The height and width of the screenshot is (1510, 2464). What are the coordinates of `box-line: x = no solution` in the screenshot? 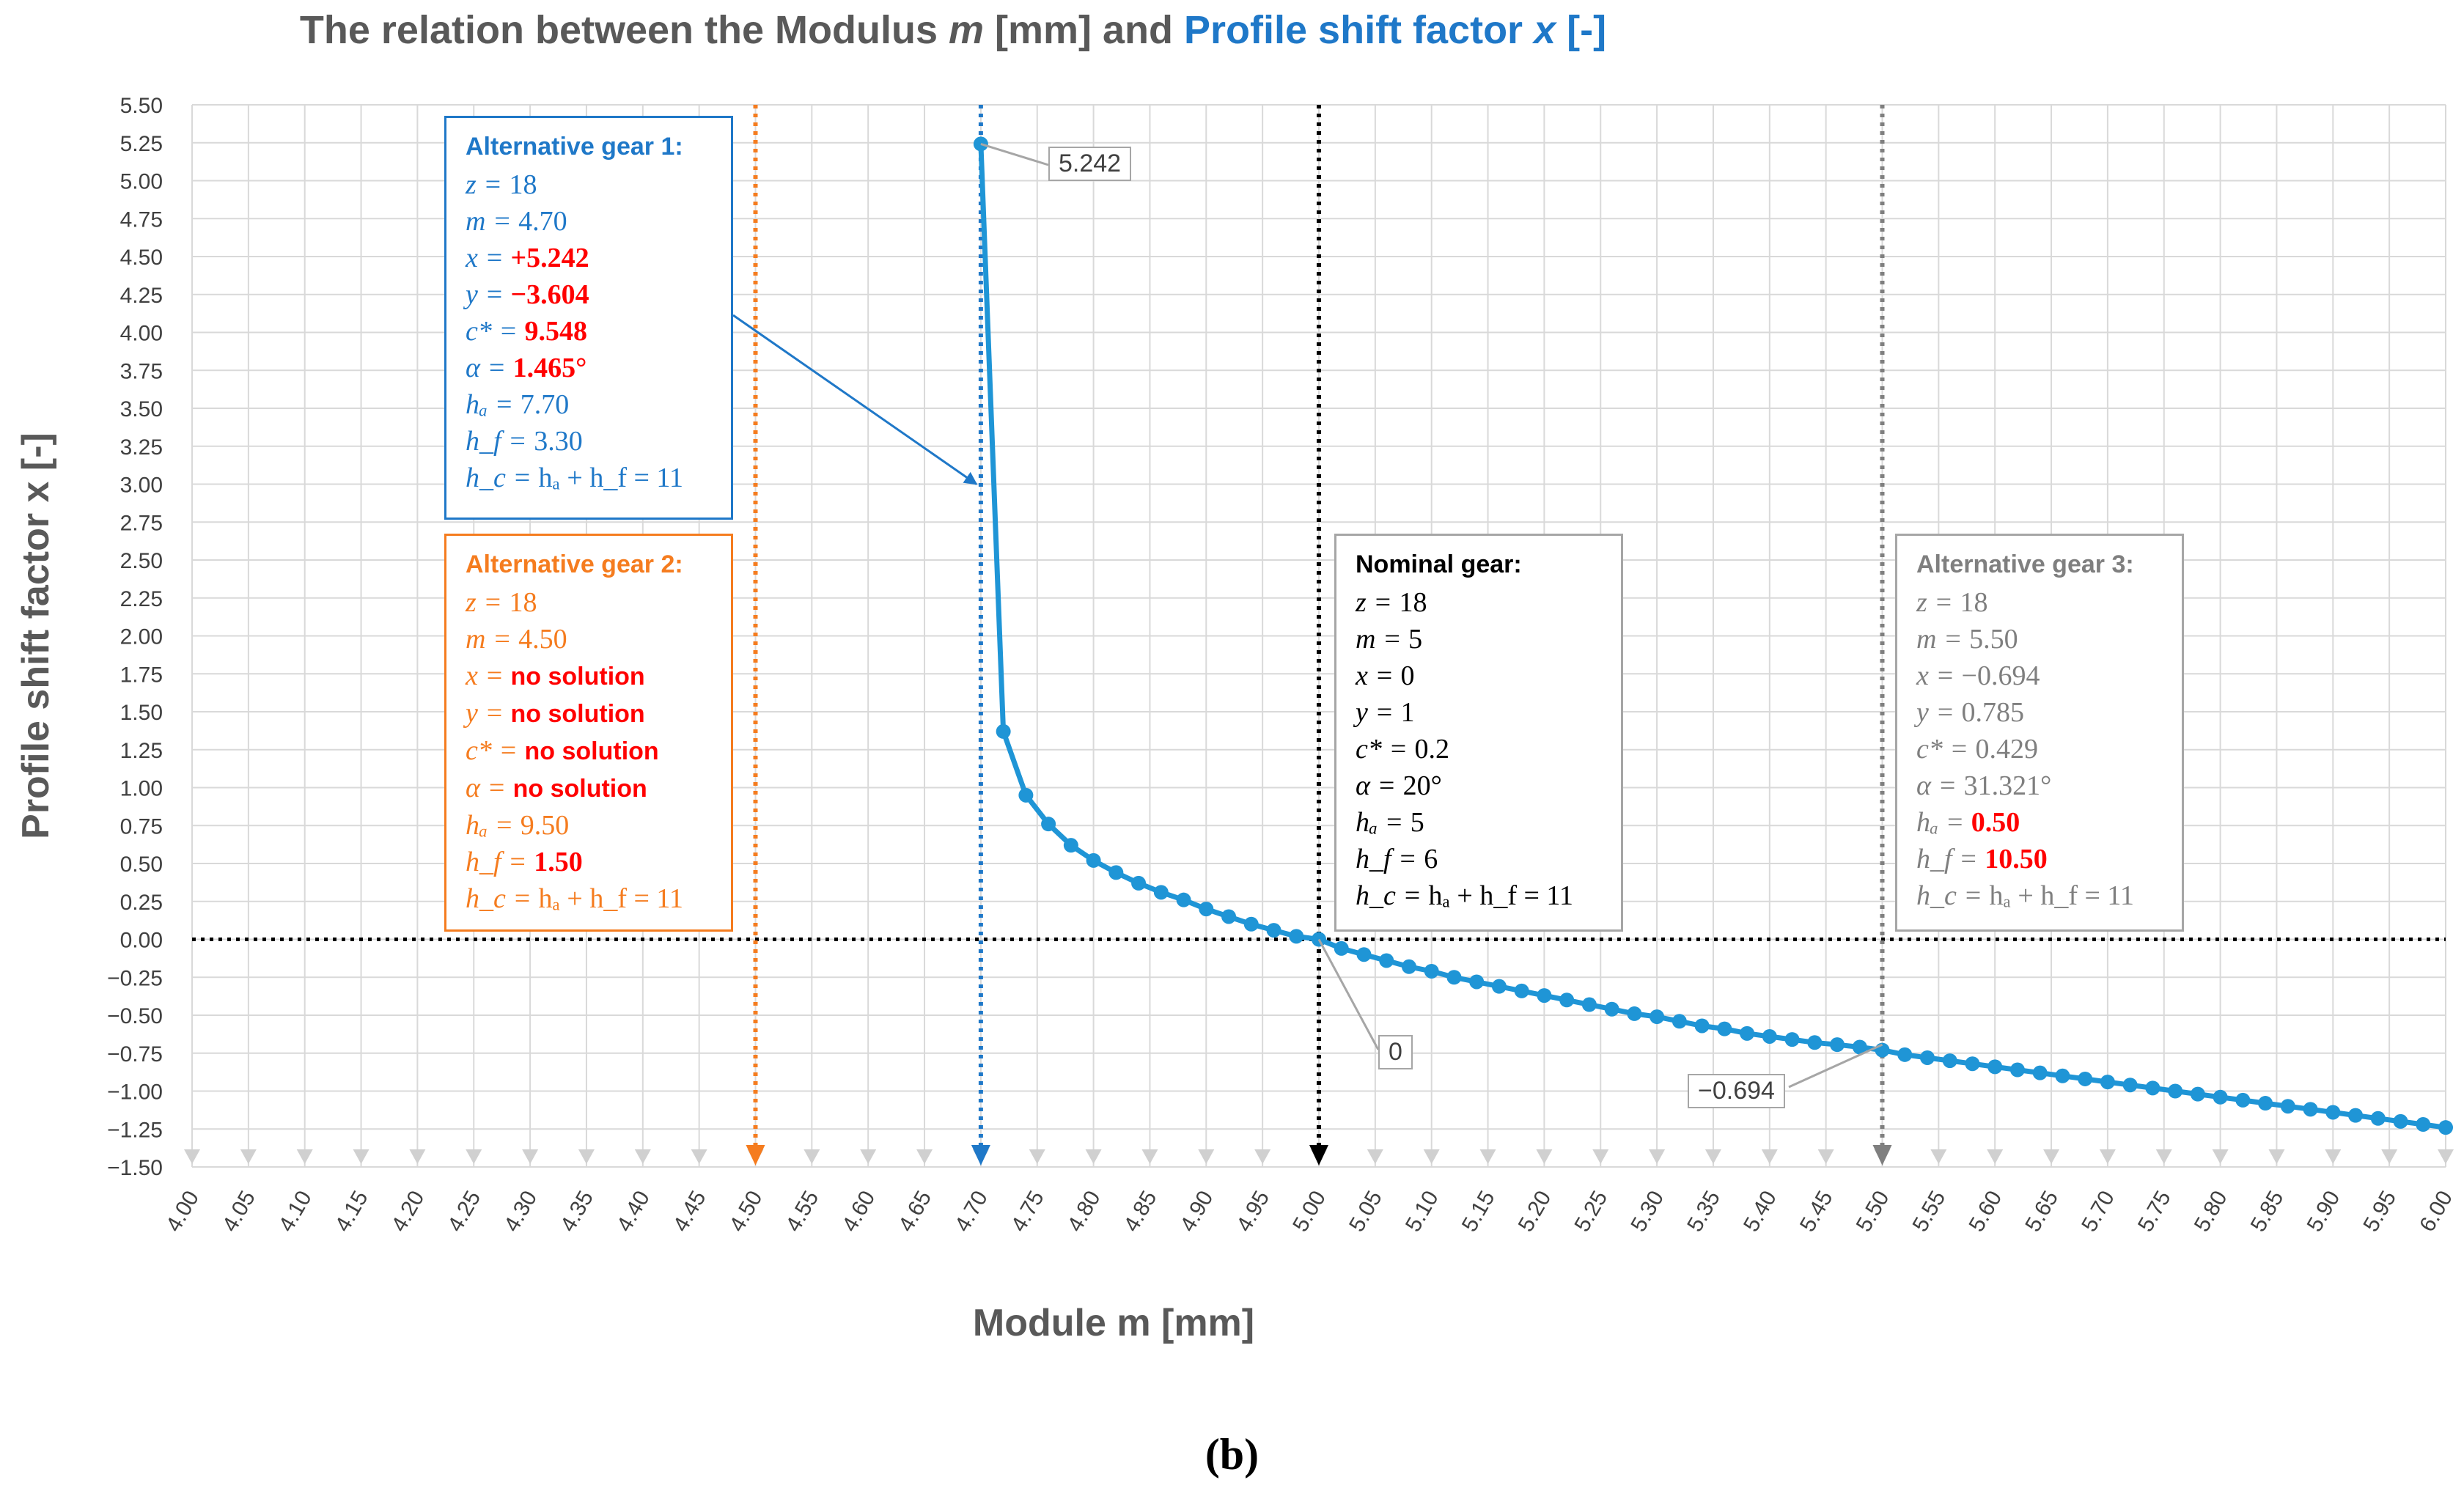 It's located at (590, 676).